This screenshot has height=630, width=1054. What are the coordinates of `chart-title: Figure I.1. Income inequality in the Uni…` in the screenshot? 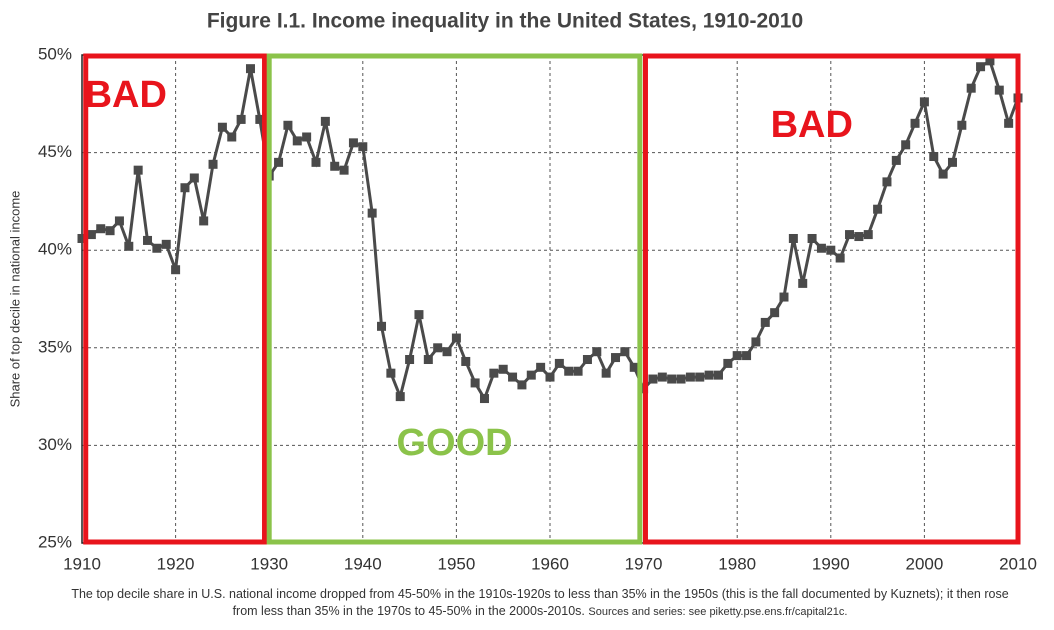 It's located at (505, 21).